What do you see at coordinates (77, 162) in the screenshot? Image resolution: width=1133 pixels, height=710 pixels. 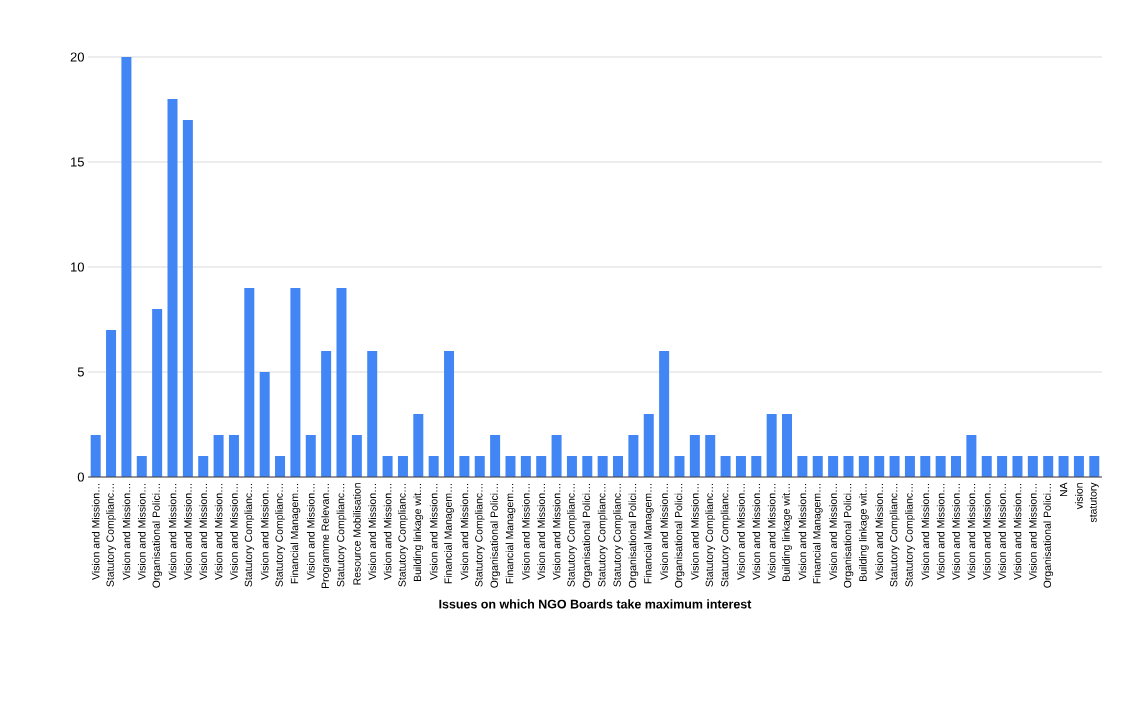 I see `y-tick-label: 15` at bounding box center [77, 162].